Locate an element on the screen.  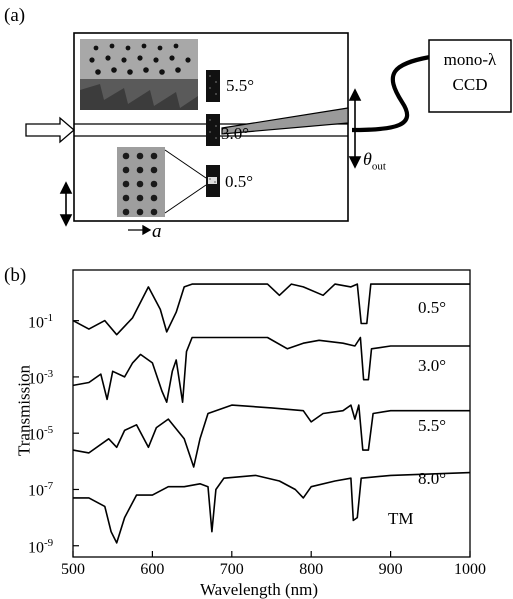
angle-label-0-5: 0.5° is located at coordinates (239, 181).